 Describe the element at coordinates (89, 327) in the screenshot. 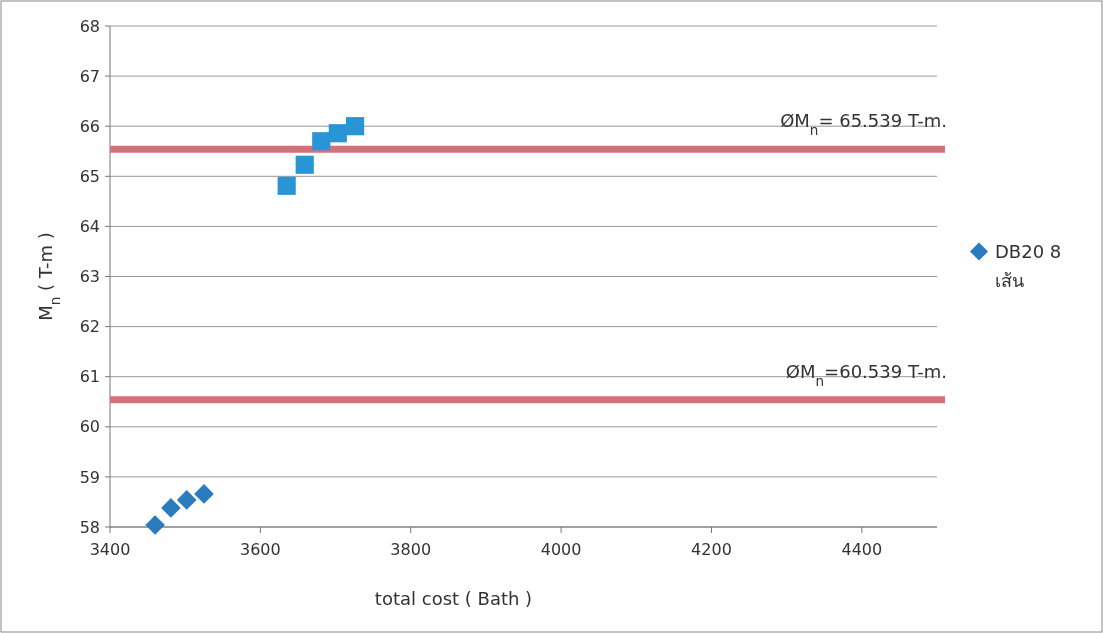

I see `y-tick-label: 62` at that location.